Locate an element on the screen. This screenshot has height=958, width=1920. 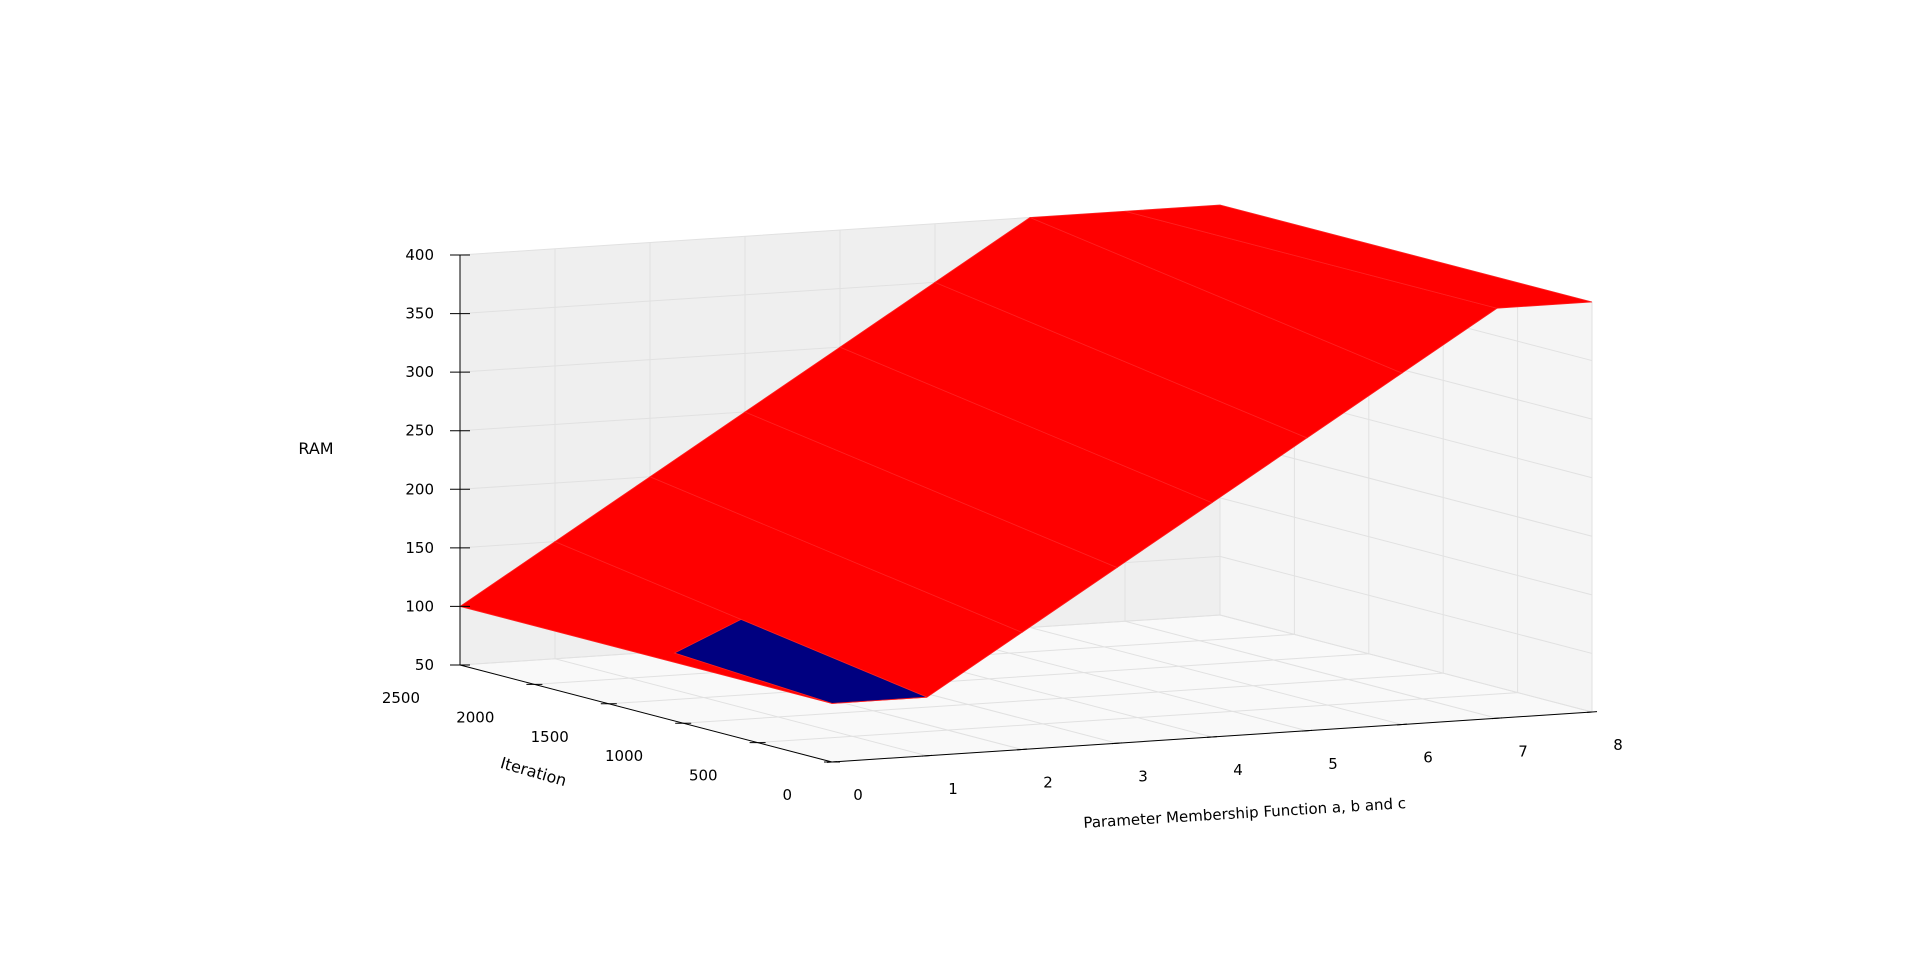
z-tick-label: 400 is located at coordinates (419, 255).